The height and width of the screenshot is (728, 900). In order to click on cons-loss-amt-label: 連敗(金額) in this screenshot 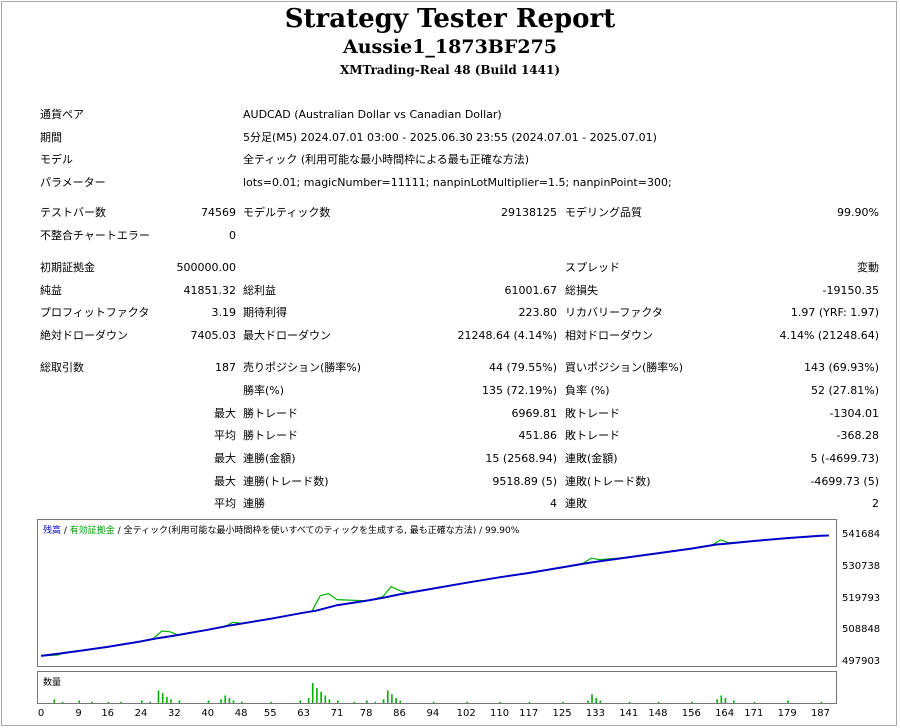, I will do `click(591, 458)`.